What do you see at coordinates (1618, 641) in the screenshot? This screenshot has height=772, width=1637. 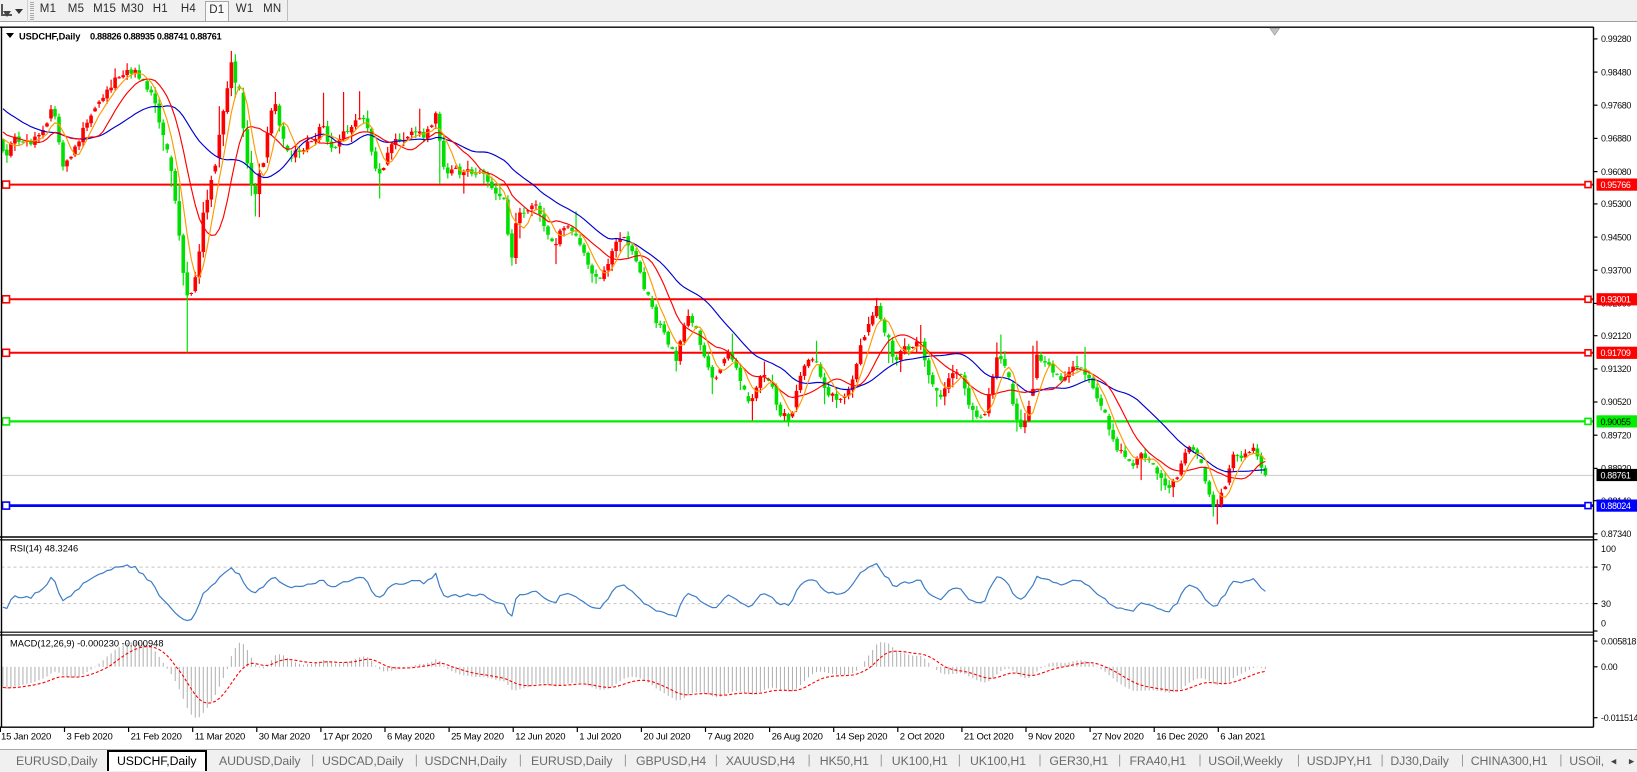 I see `svg-text: 0.005818` at bounding box center [1618, 641].